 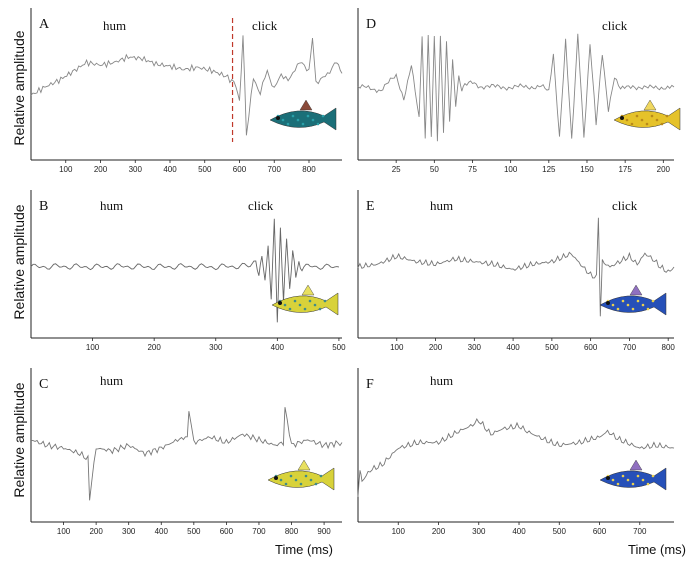 What do you see at coordinates (261, 205) in the screenshot?
I see `annotation-click-b: click` at bounding box center [261, 205].